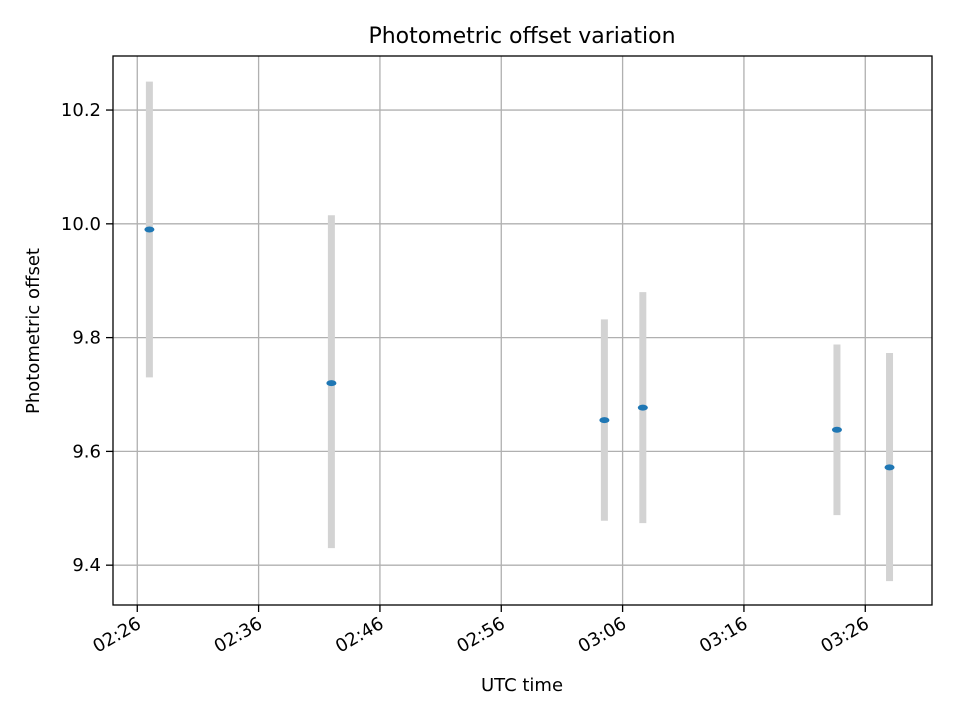 This screenshot has height=720, width=960. I want to click on x-tick-label: 03:16, so click(723, 635).